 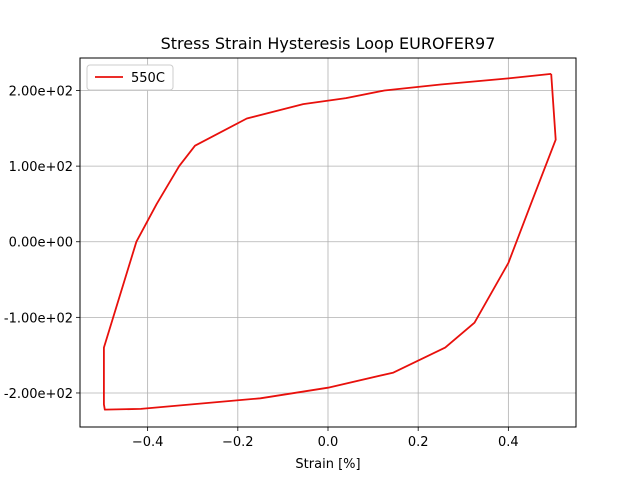 What do you see at coordinates (41, 167) in the screenshot?
I see `y-tick-label: 1.00e+02` at bounding box center [41, 167].